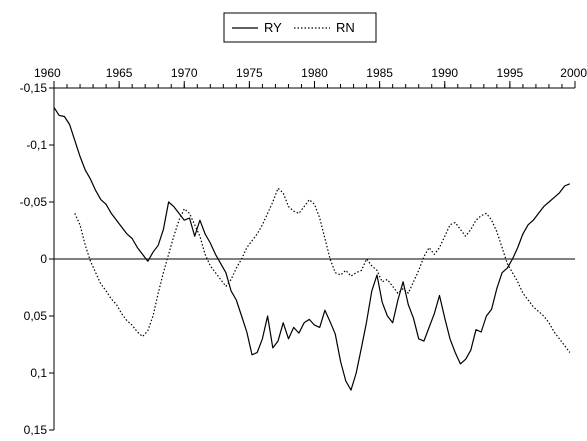  Describe the element at coordinates (36, 430) in the screenshot. I see `y-tick-label: 0,15` at that location.